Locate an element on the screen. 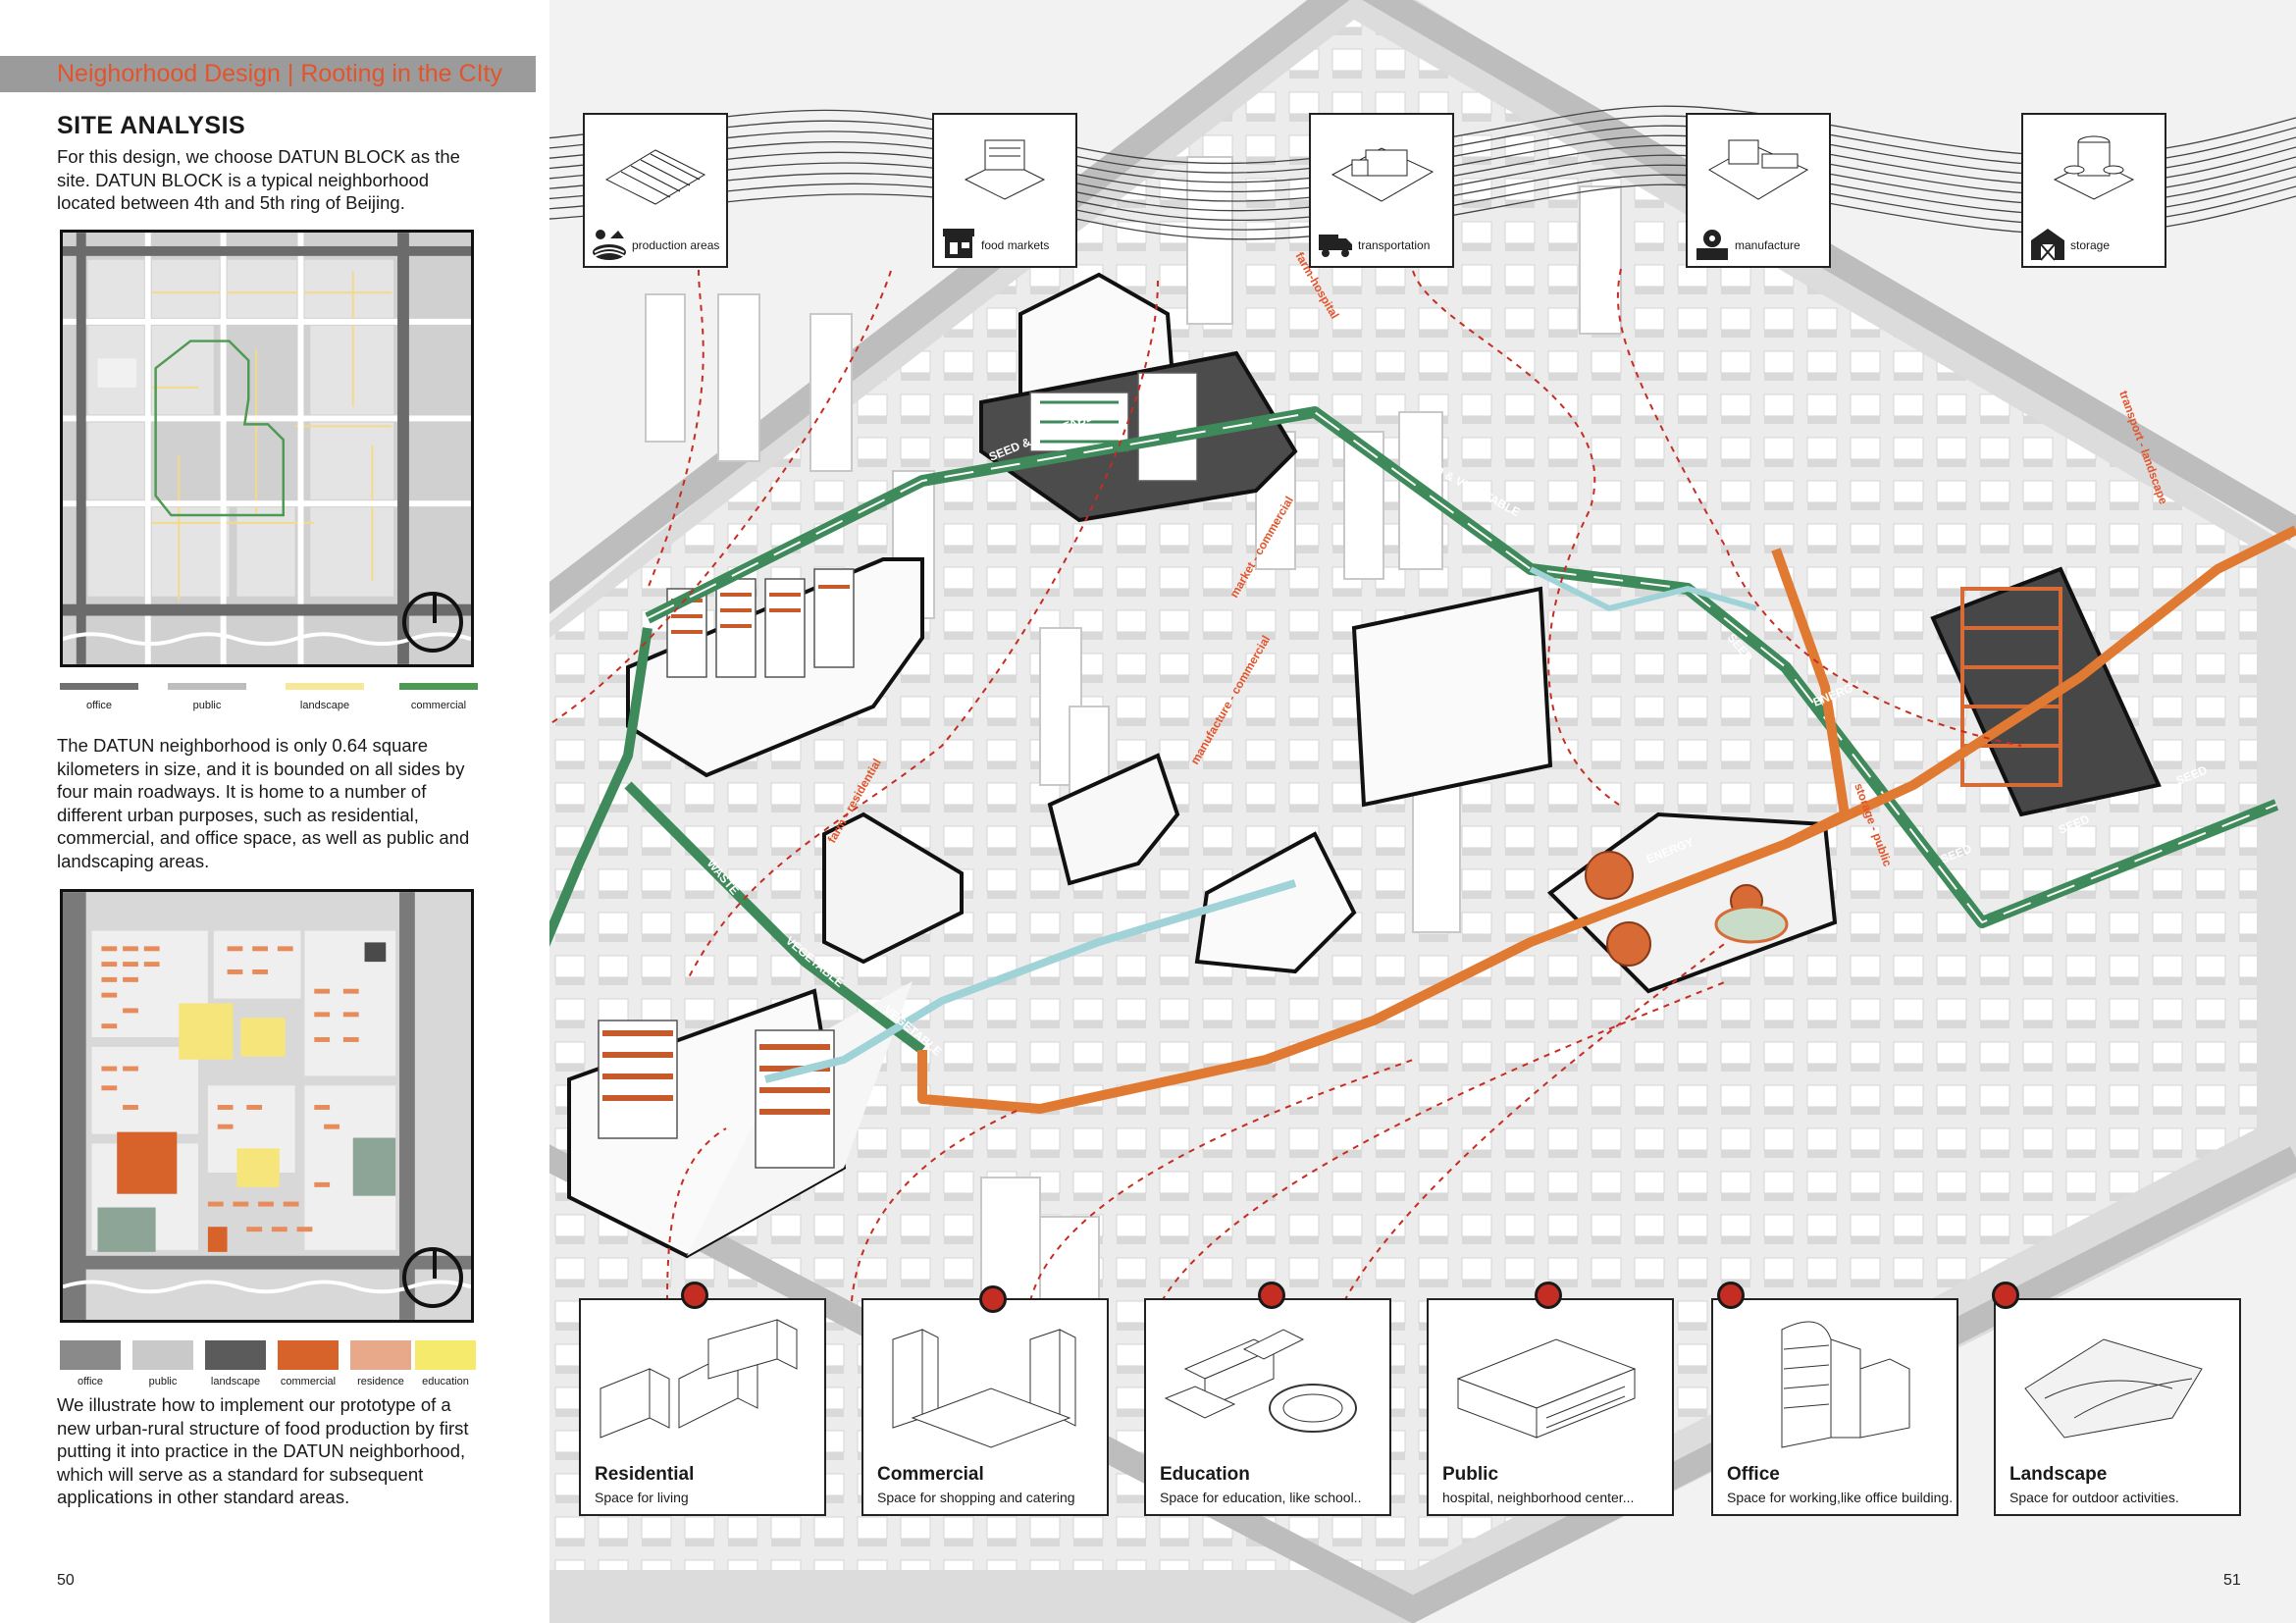 The height and width of the screenshot is (1623, 2296). land-use-map is located at coordinates (267, 1106).